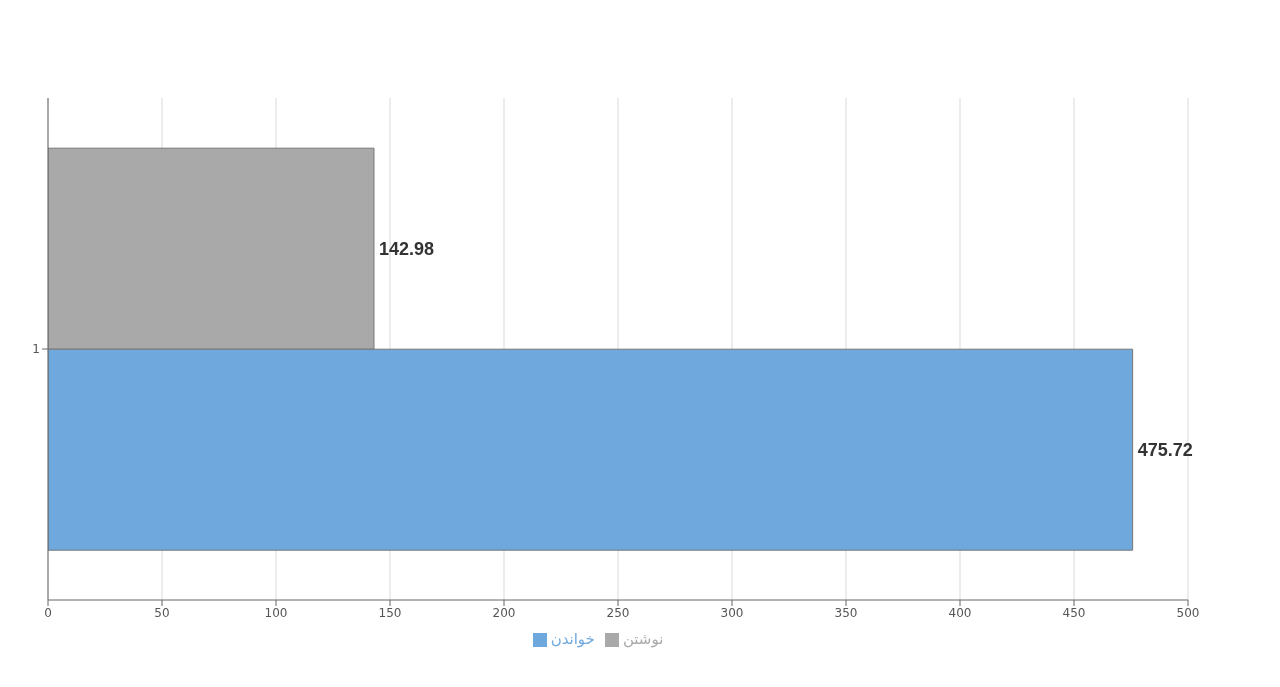  Describe the element at coordinates (1074, 612) in the screenshot. I see `x-tick-label: 450` at that location.